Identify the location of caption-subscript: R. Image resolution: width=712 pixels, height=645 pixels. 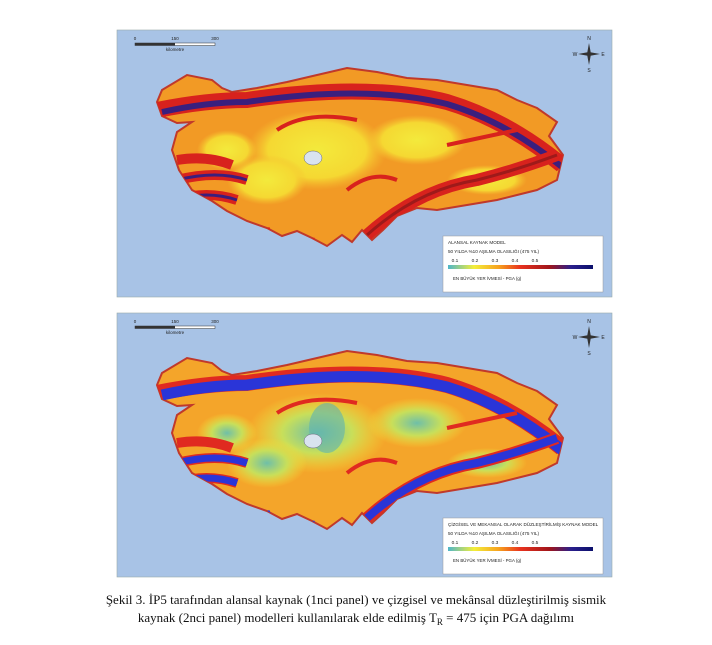
(440, 622).